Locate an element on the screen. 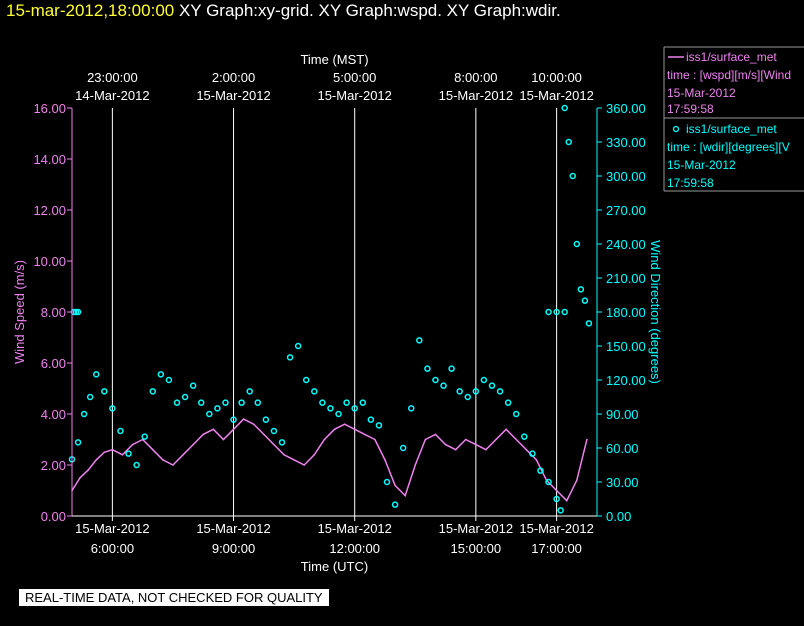 Image resolution: width=804 pixels, height=626 pixels. y-right-tick-label: 150.00 is located at coordinates (626, 346).